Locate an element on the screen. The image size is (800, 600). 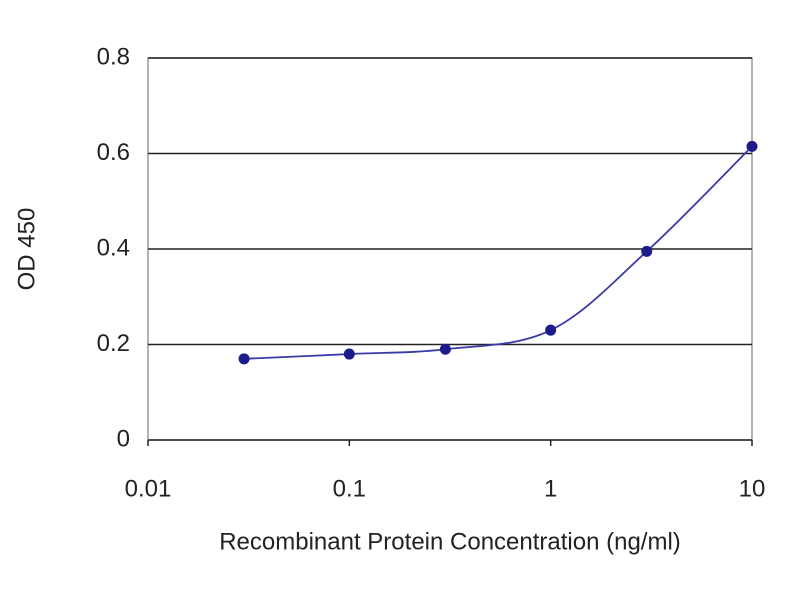
y-tick-label: 0.2 is located at coordinates (113, 343).